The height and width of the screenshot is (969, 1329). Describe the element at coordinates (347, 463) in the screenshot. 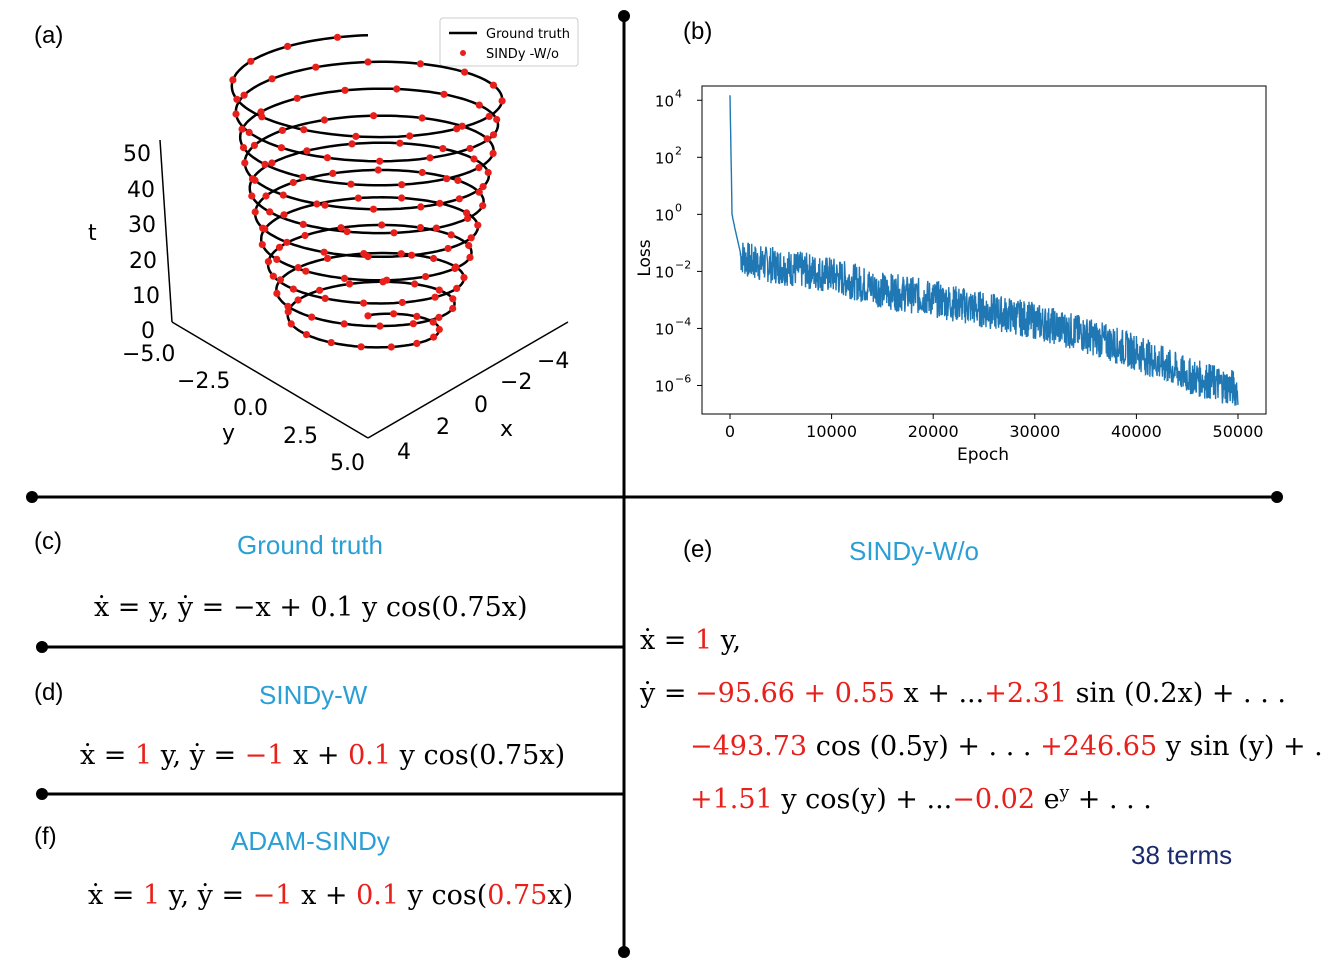

I see `y-tick: 5.0` at that location.